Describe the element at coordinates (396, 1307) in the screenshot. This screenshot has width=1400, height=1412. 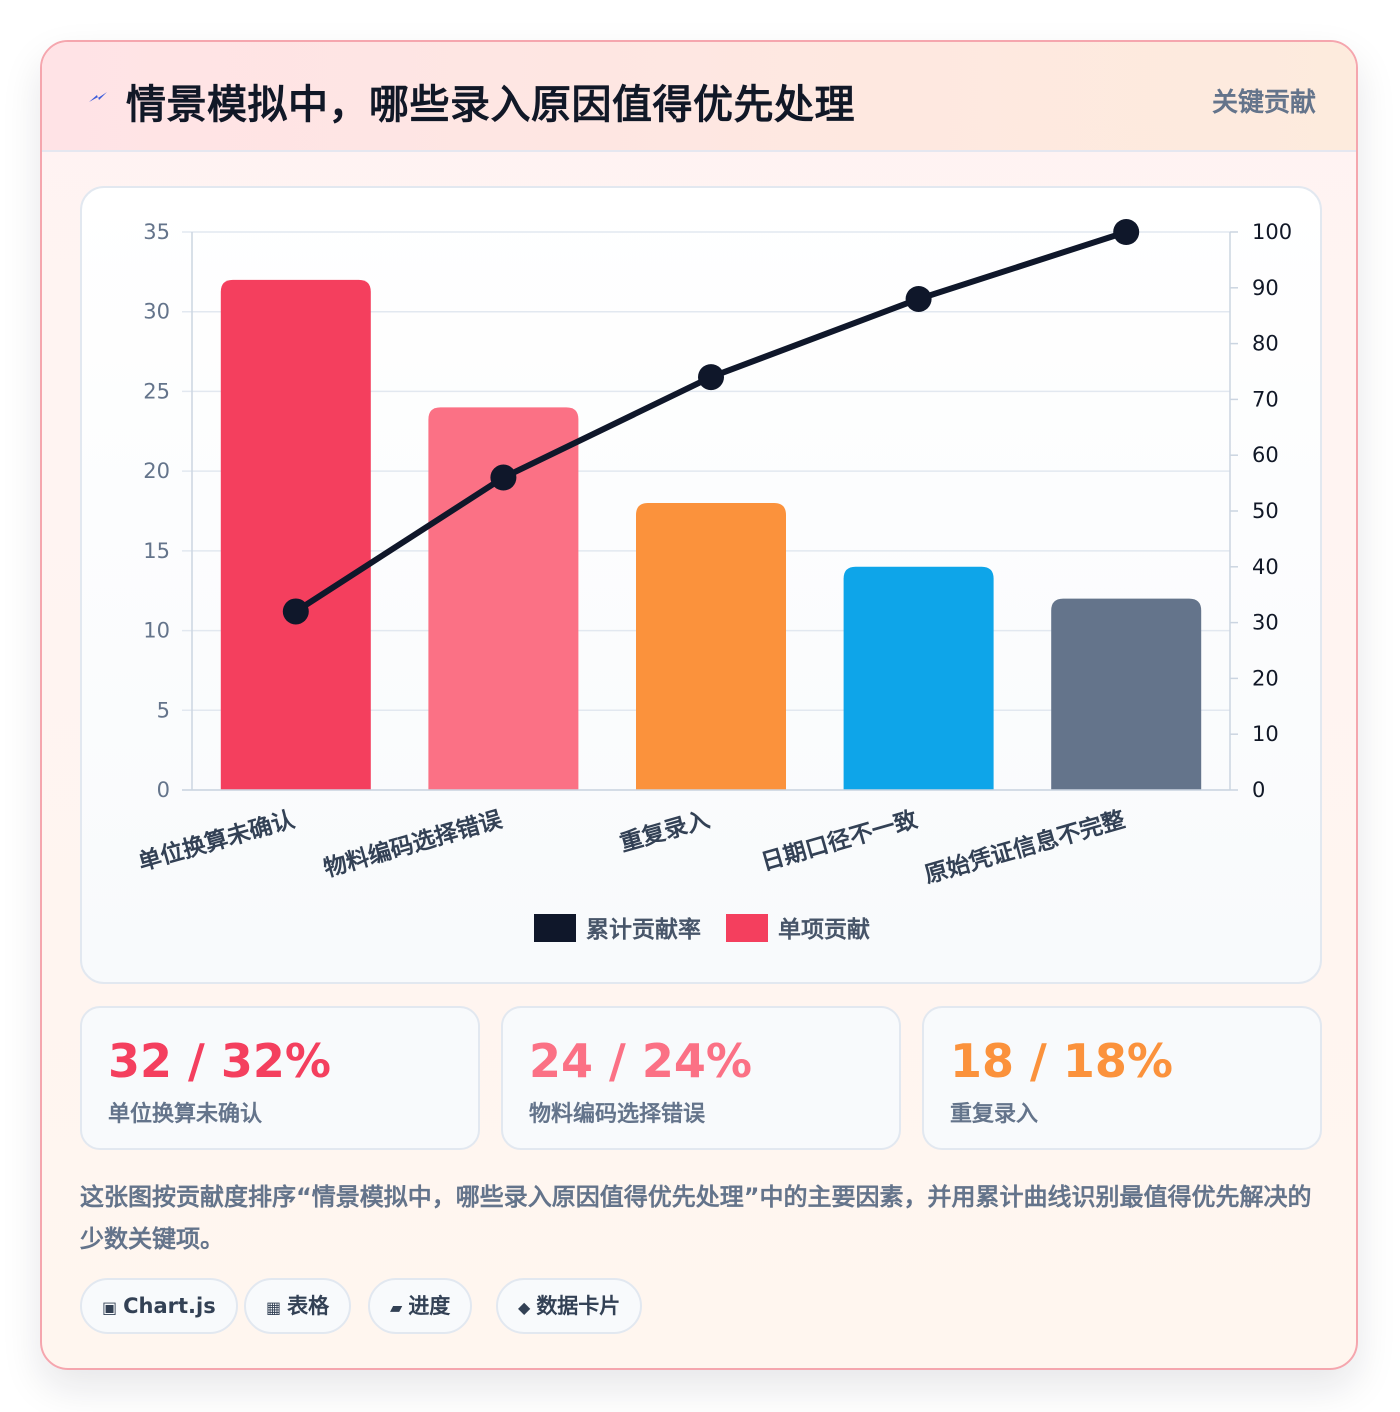
I see `progress-icon: ▰` at that location.